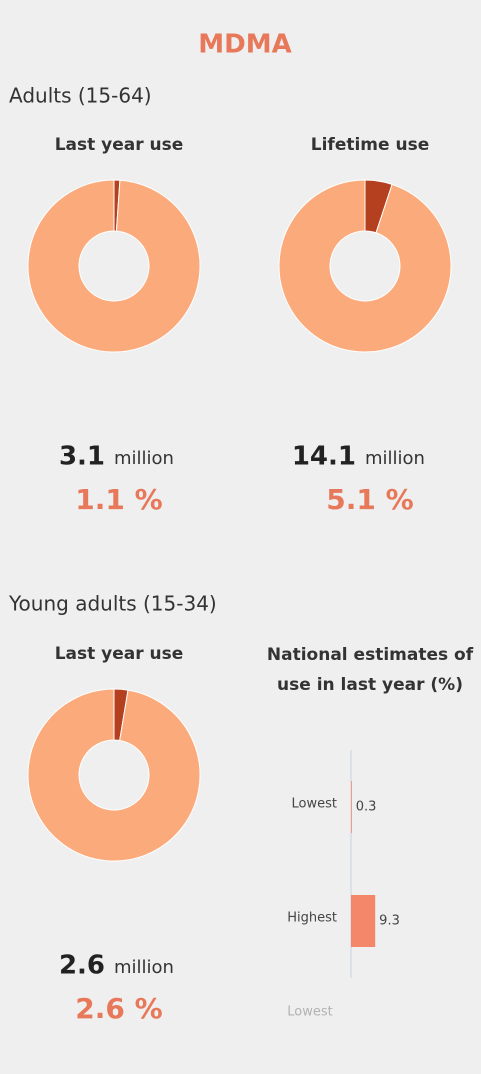  What do you see at coordinates (312, 918) in the screenshot?
I see `category-label: Highest` at bounding box center [312, 918].